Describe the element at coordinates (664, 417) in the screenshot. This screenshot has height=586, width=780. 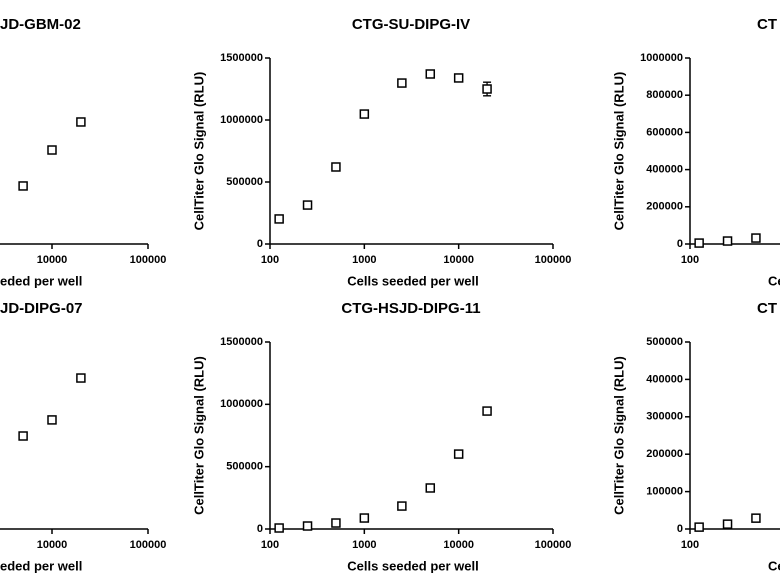
I see `y-tick-label: 300000` at that location.